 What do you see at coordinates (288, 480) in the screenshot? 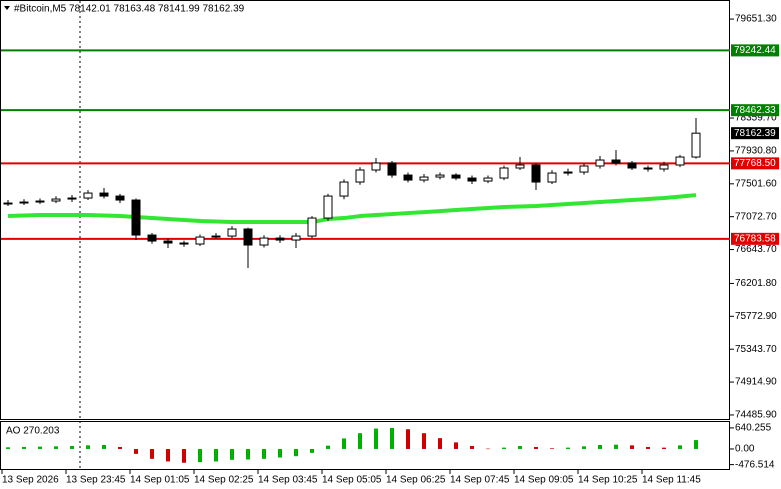
I see `x-tick-label: 14 Sep 03:45` at bounding box center [288, 480].